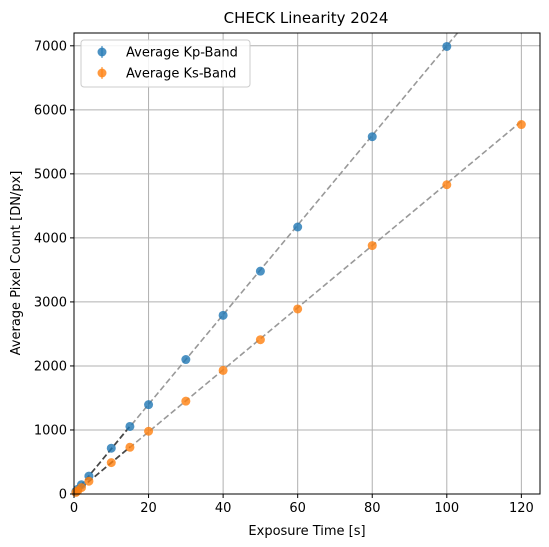  Describe the element at coordinates (181, 74) in the screenshot. I see `legend-label: Average Ks-Band` at that location.